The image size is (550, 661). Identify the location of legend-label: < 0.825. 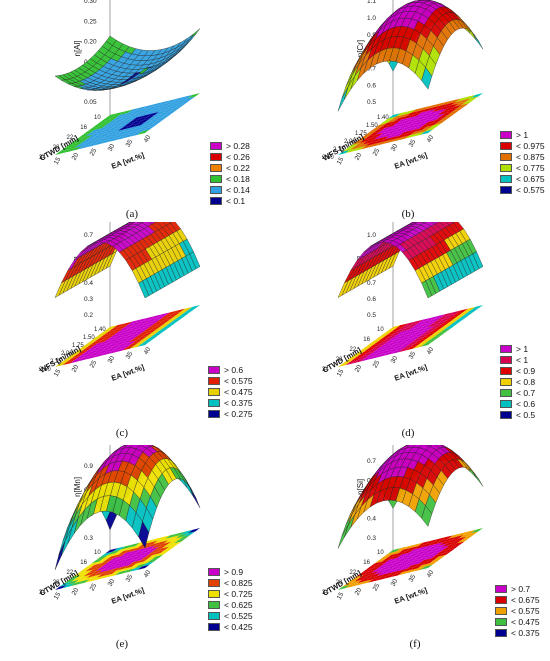
(238, 583).